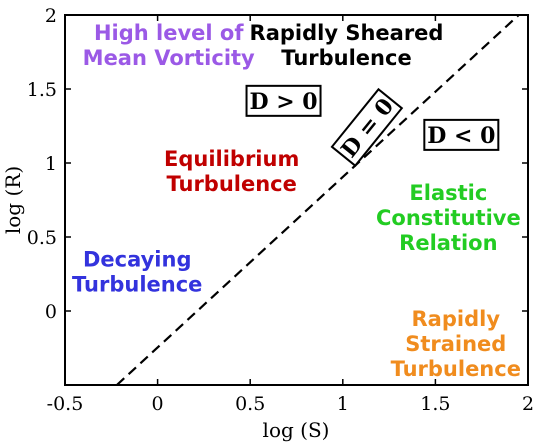  I want to click on y-tick-label: 0, so click(51, 312).